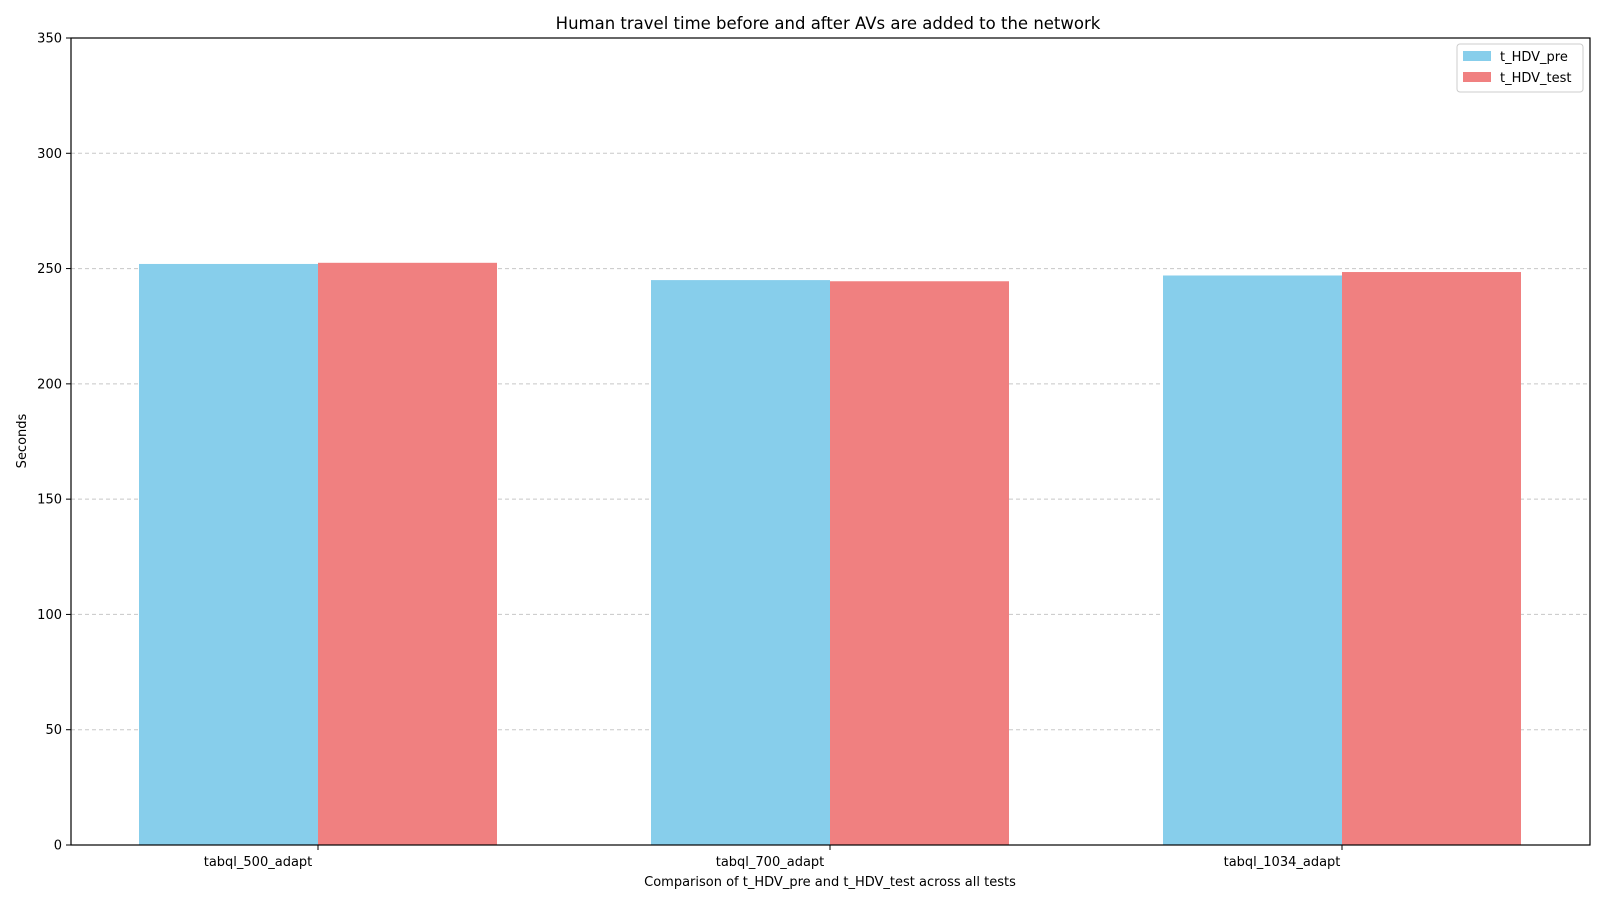 The height and width of the screenshot is (900, 1600). Describe the element at coordinates (49, 39) in the screenshot. I see `y-tick-label: 350` at that location.